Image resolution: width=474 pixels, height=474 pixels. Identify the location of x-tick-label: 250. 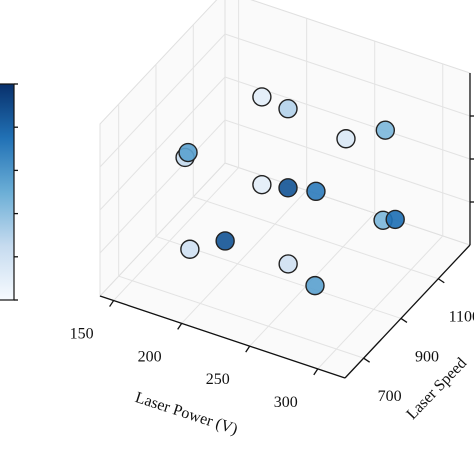
(218, 379).